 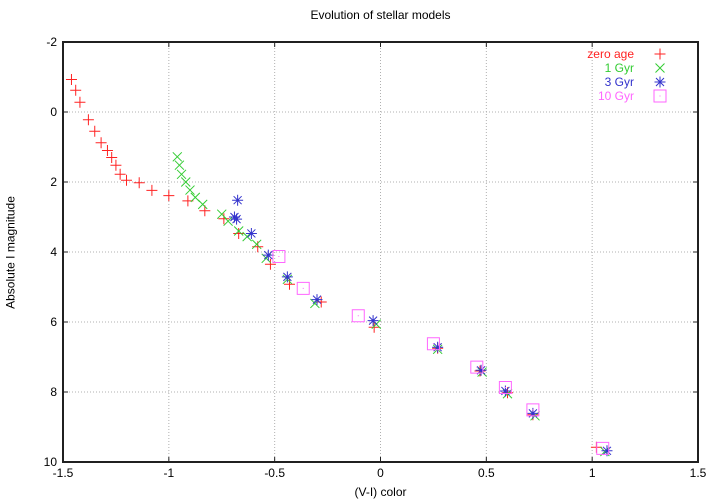 I want to click on legend-label: 3 Gyr, so click(x=619, y=82).